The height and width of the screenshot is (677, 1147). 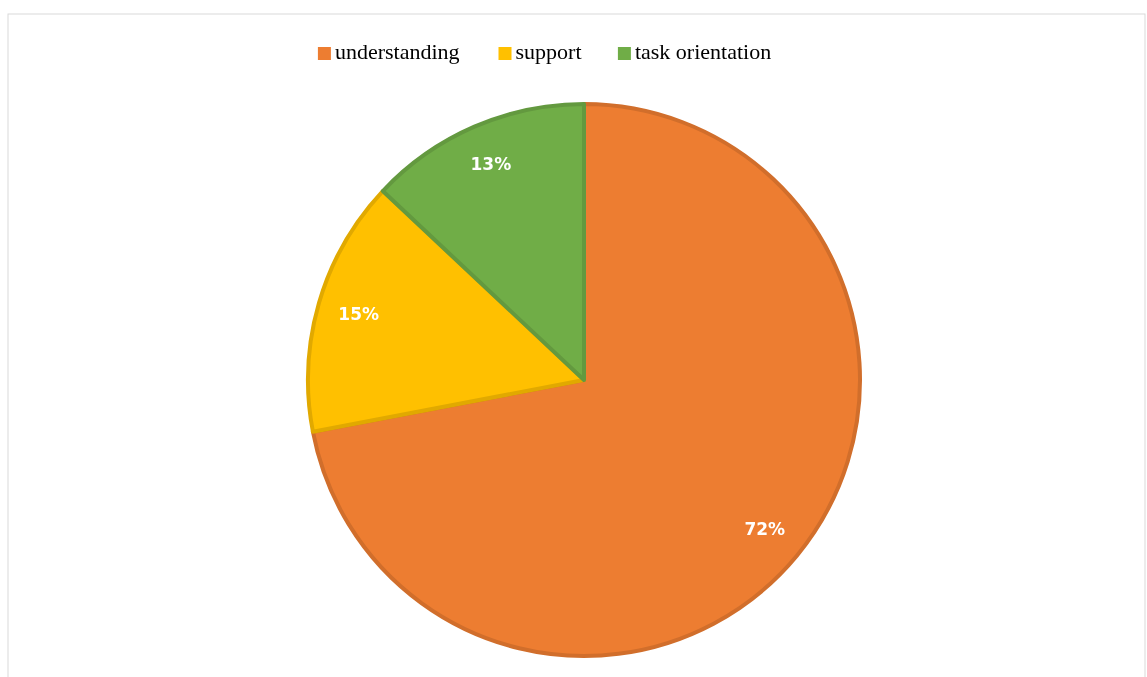 I want to click on legend-label: understanding, so click(x=397, y=52).